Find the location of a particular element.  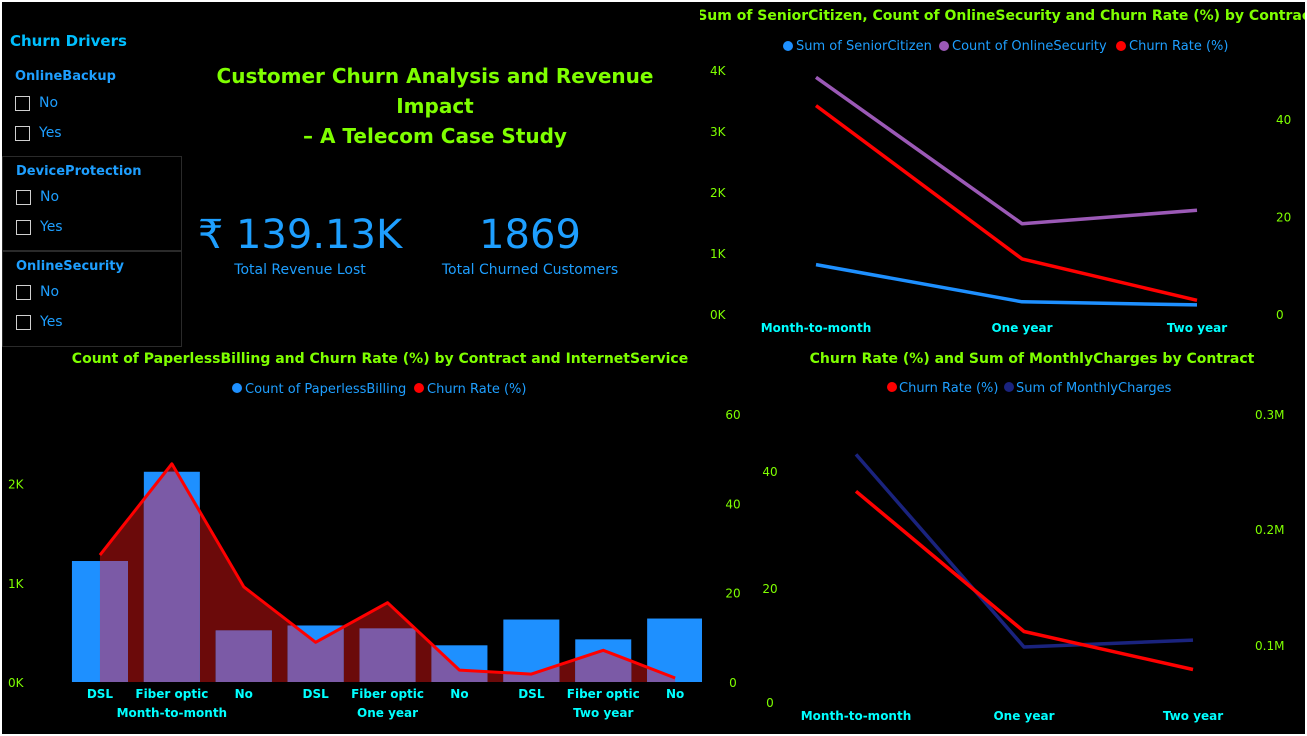

slicer-label: OnlineSecurity is located at coordinates (70, 266).